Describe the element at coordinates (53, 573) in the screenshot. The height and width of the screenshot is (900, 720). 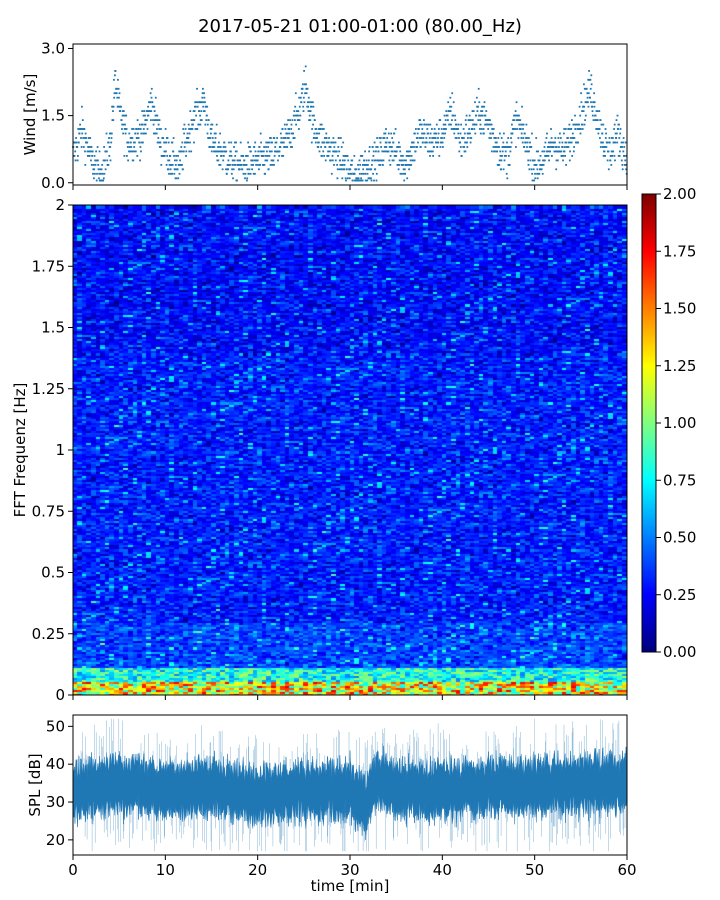
I see `spectrogram-y-tick-label: 0.5` at that location.